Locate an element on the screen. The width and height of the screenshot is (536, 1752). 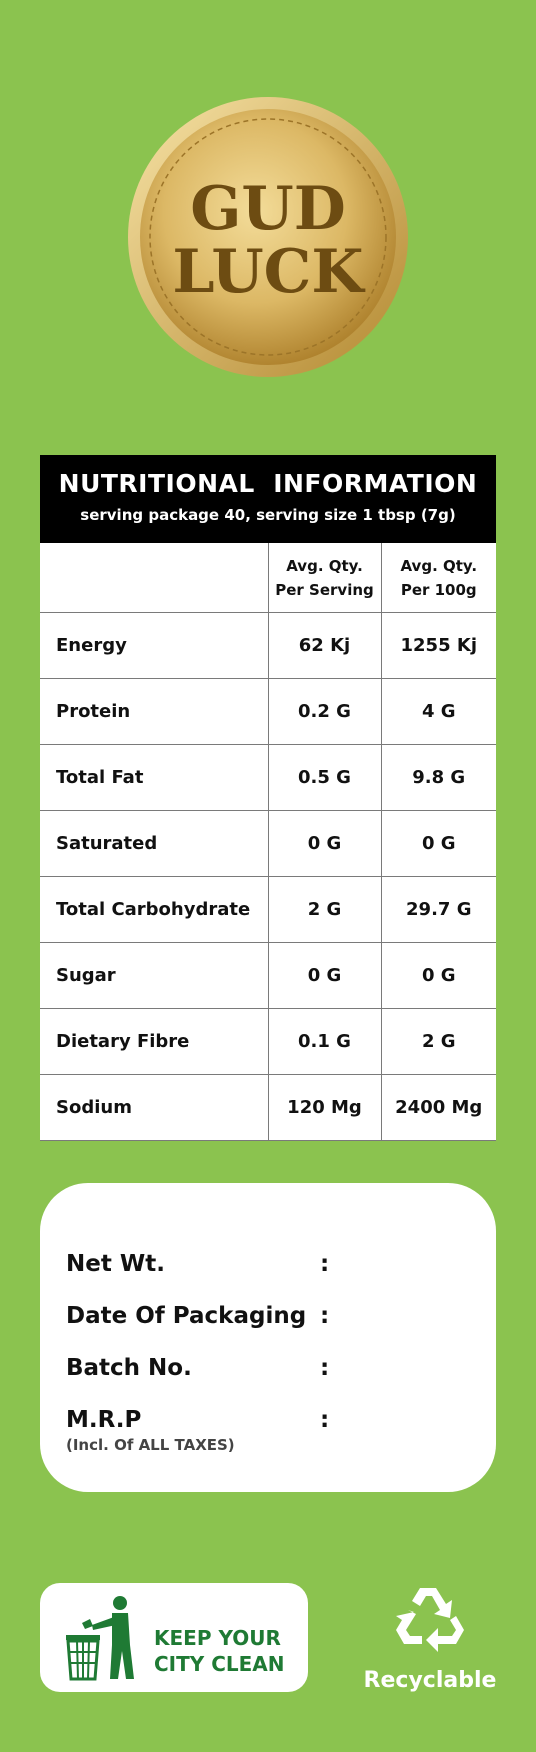
table-row: Sugar 0 G 0 G is located at coordinates (268, 975).